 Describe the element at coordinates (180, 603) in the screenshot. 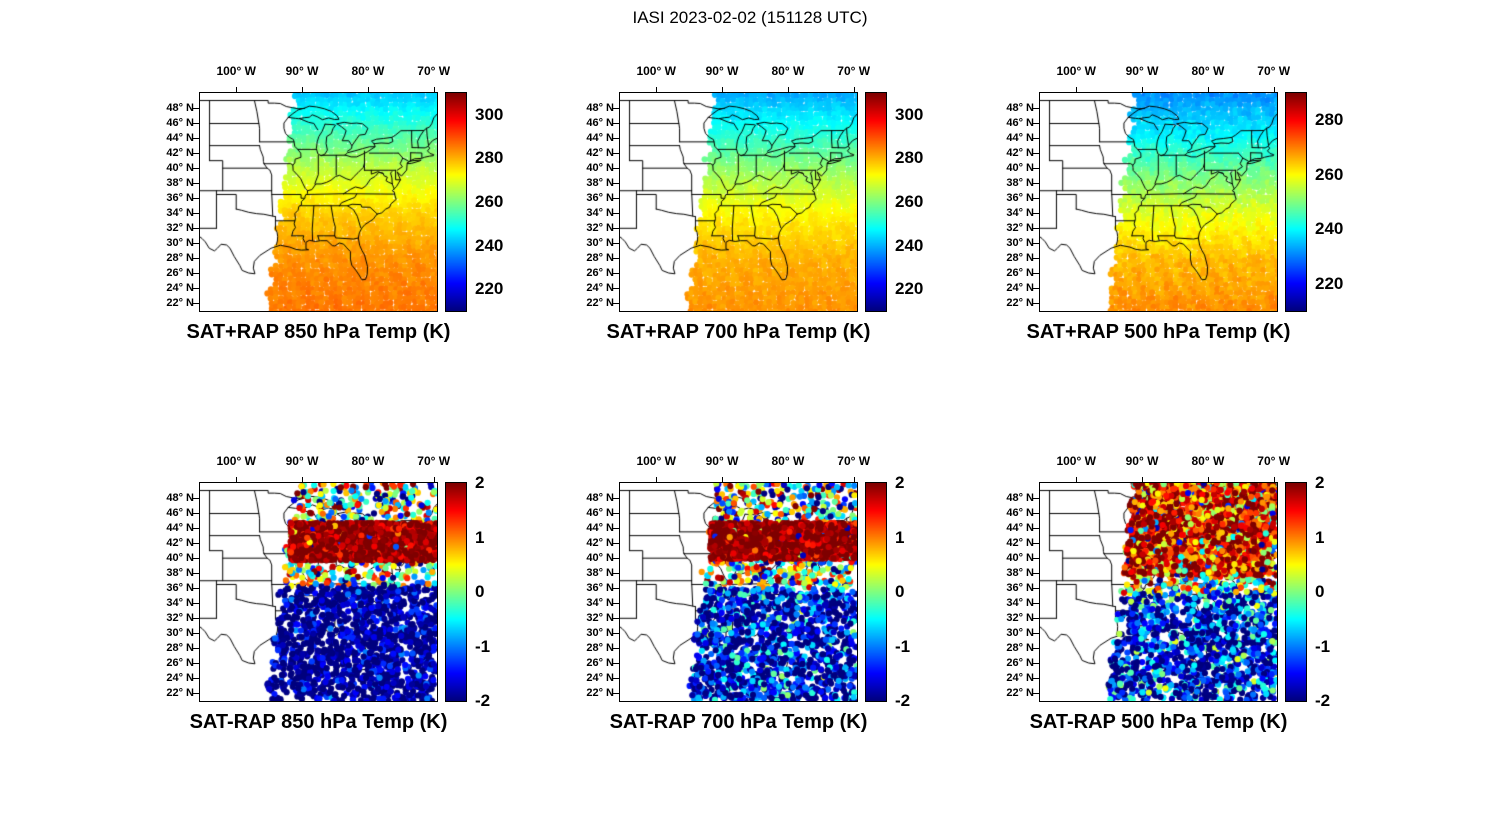

I see `lat-tick-label: 34° N` at that location.